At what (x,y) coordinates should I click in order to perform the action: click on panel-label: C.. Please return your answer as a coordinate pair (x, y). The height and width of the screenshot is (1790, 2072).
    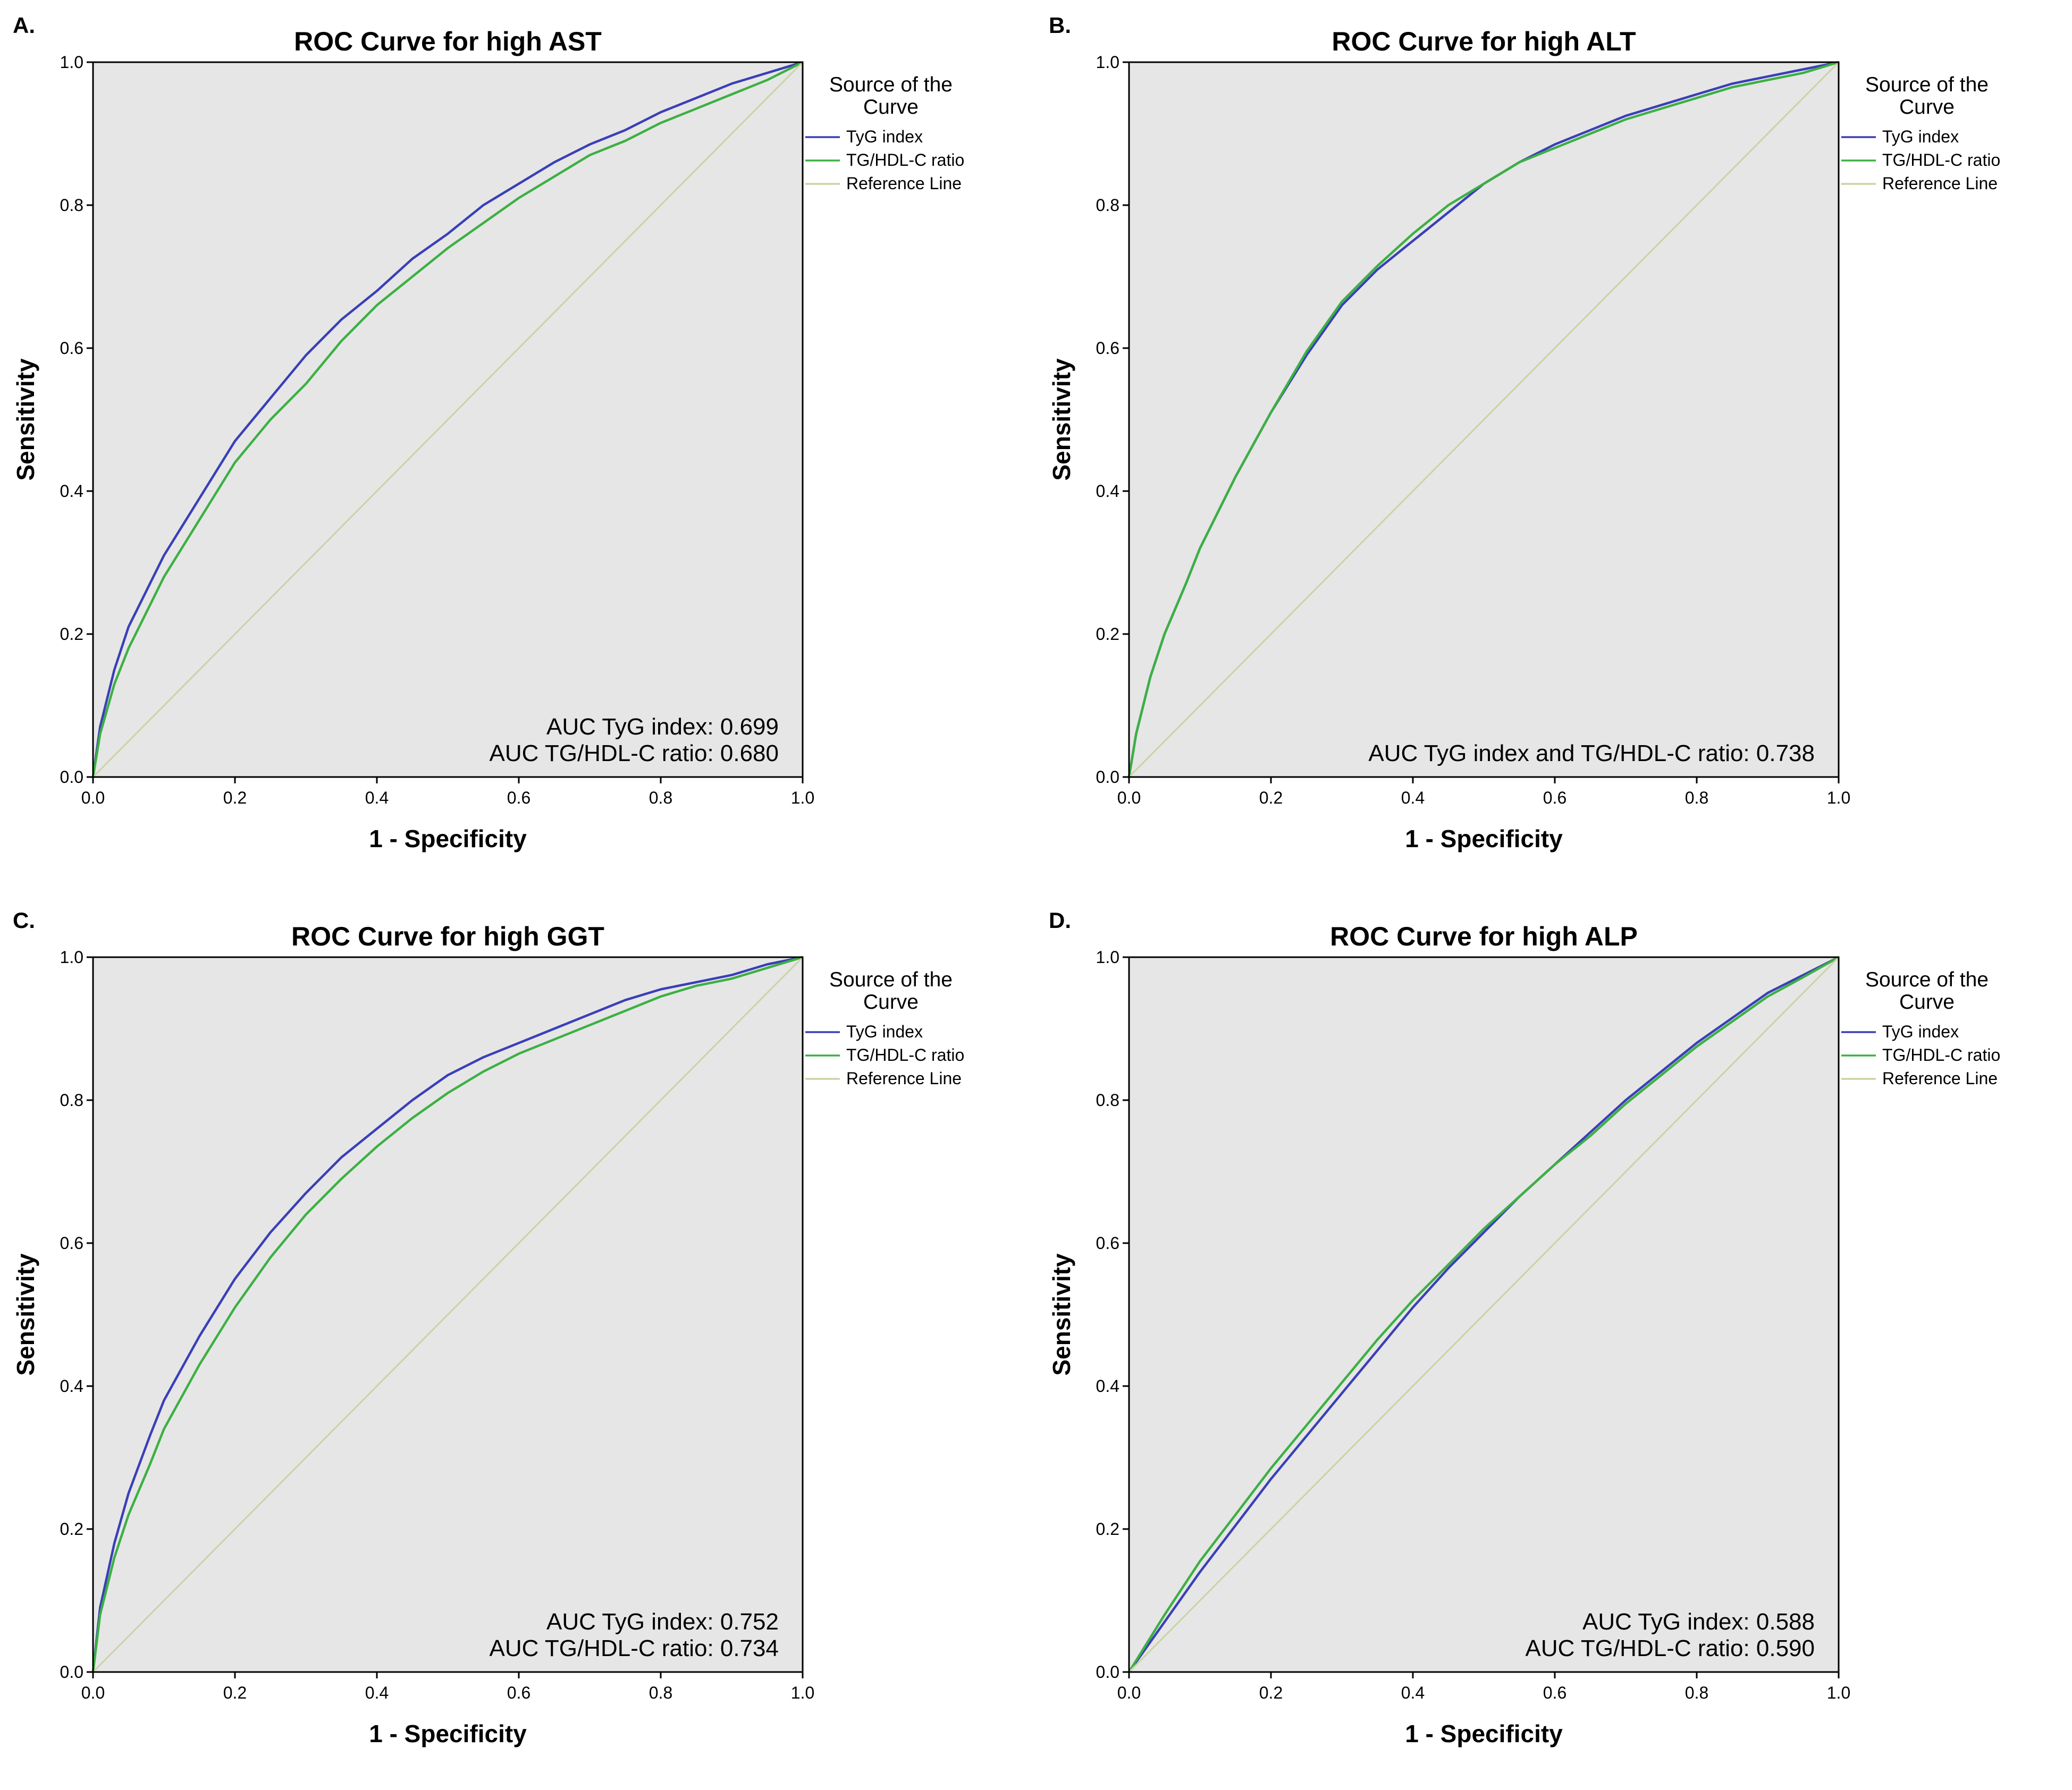
    Looking at the image, I should click on (24, 921).